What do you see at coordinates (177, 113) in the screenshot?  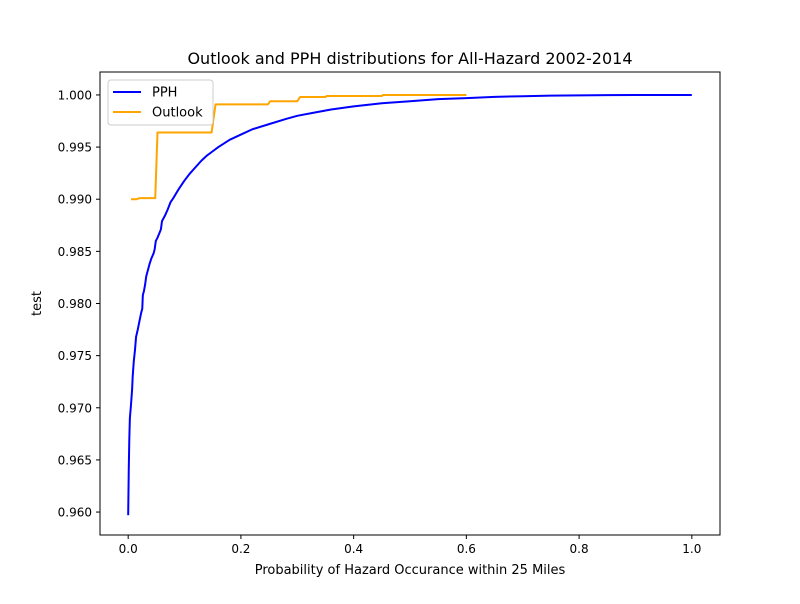 I see `legend-label-outlook: Outlook` at bounding box center [177, 113].